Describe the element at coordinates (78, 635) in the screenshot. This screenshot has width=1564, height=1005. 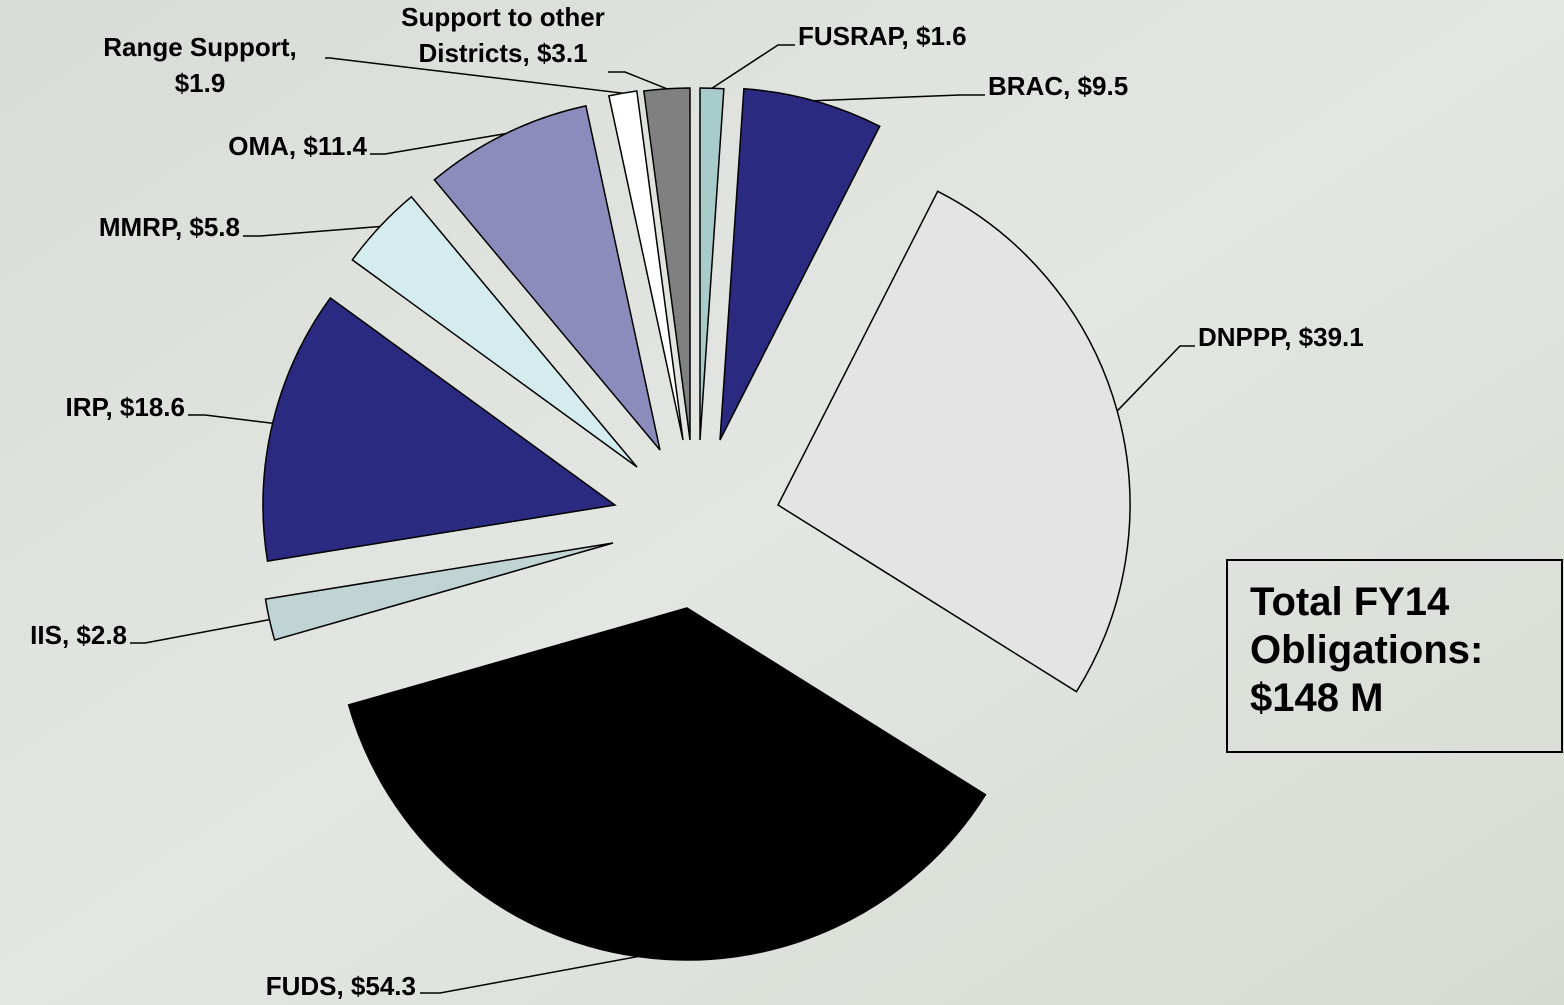
I see `slice-label: IIS, $2.8` at that location.